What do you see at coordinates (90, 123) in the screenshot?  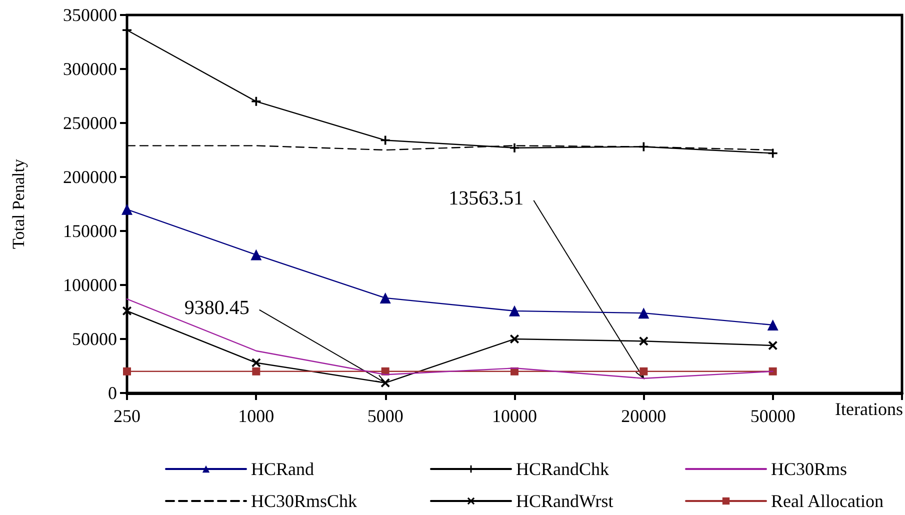 I see `y-tick-label: 250000` at bounding box center [90, 123].